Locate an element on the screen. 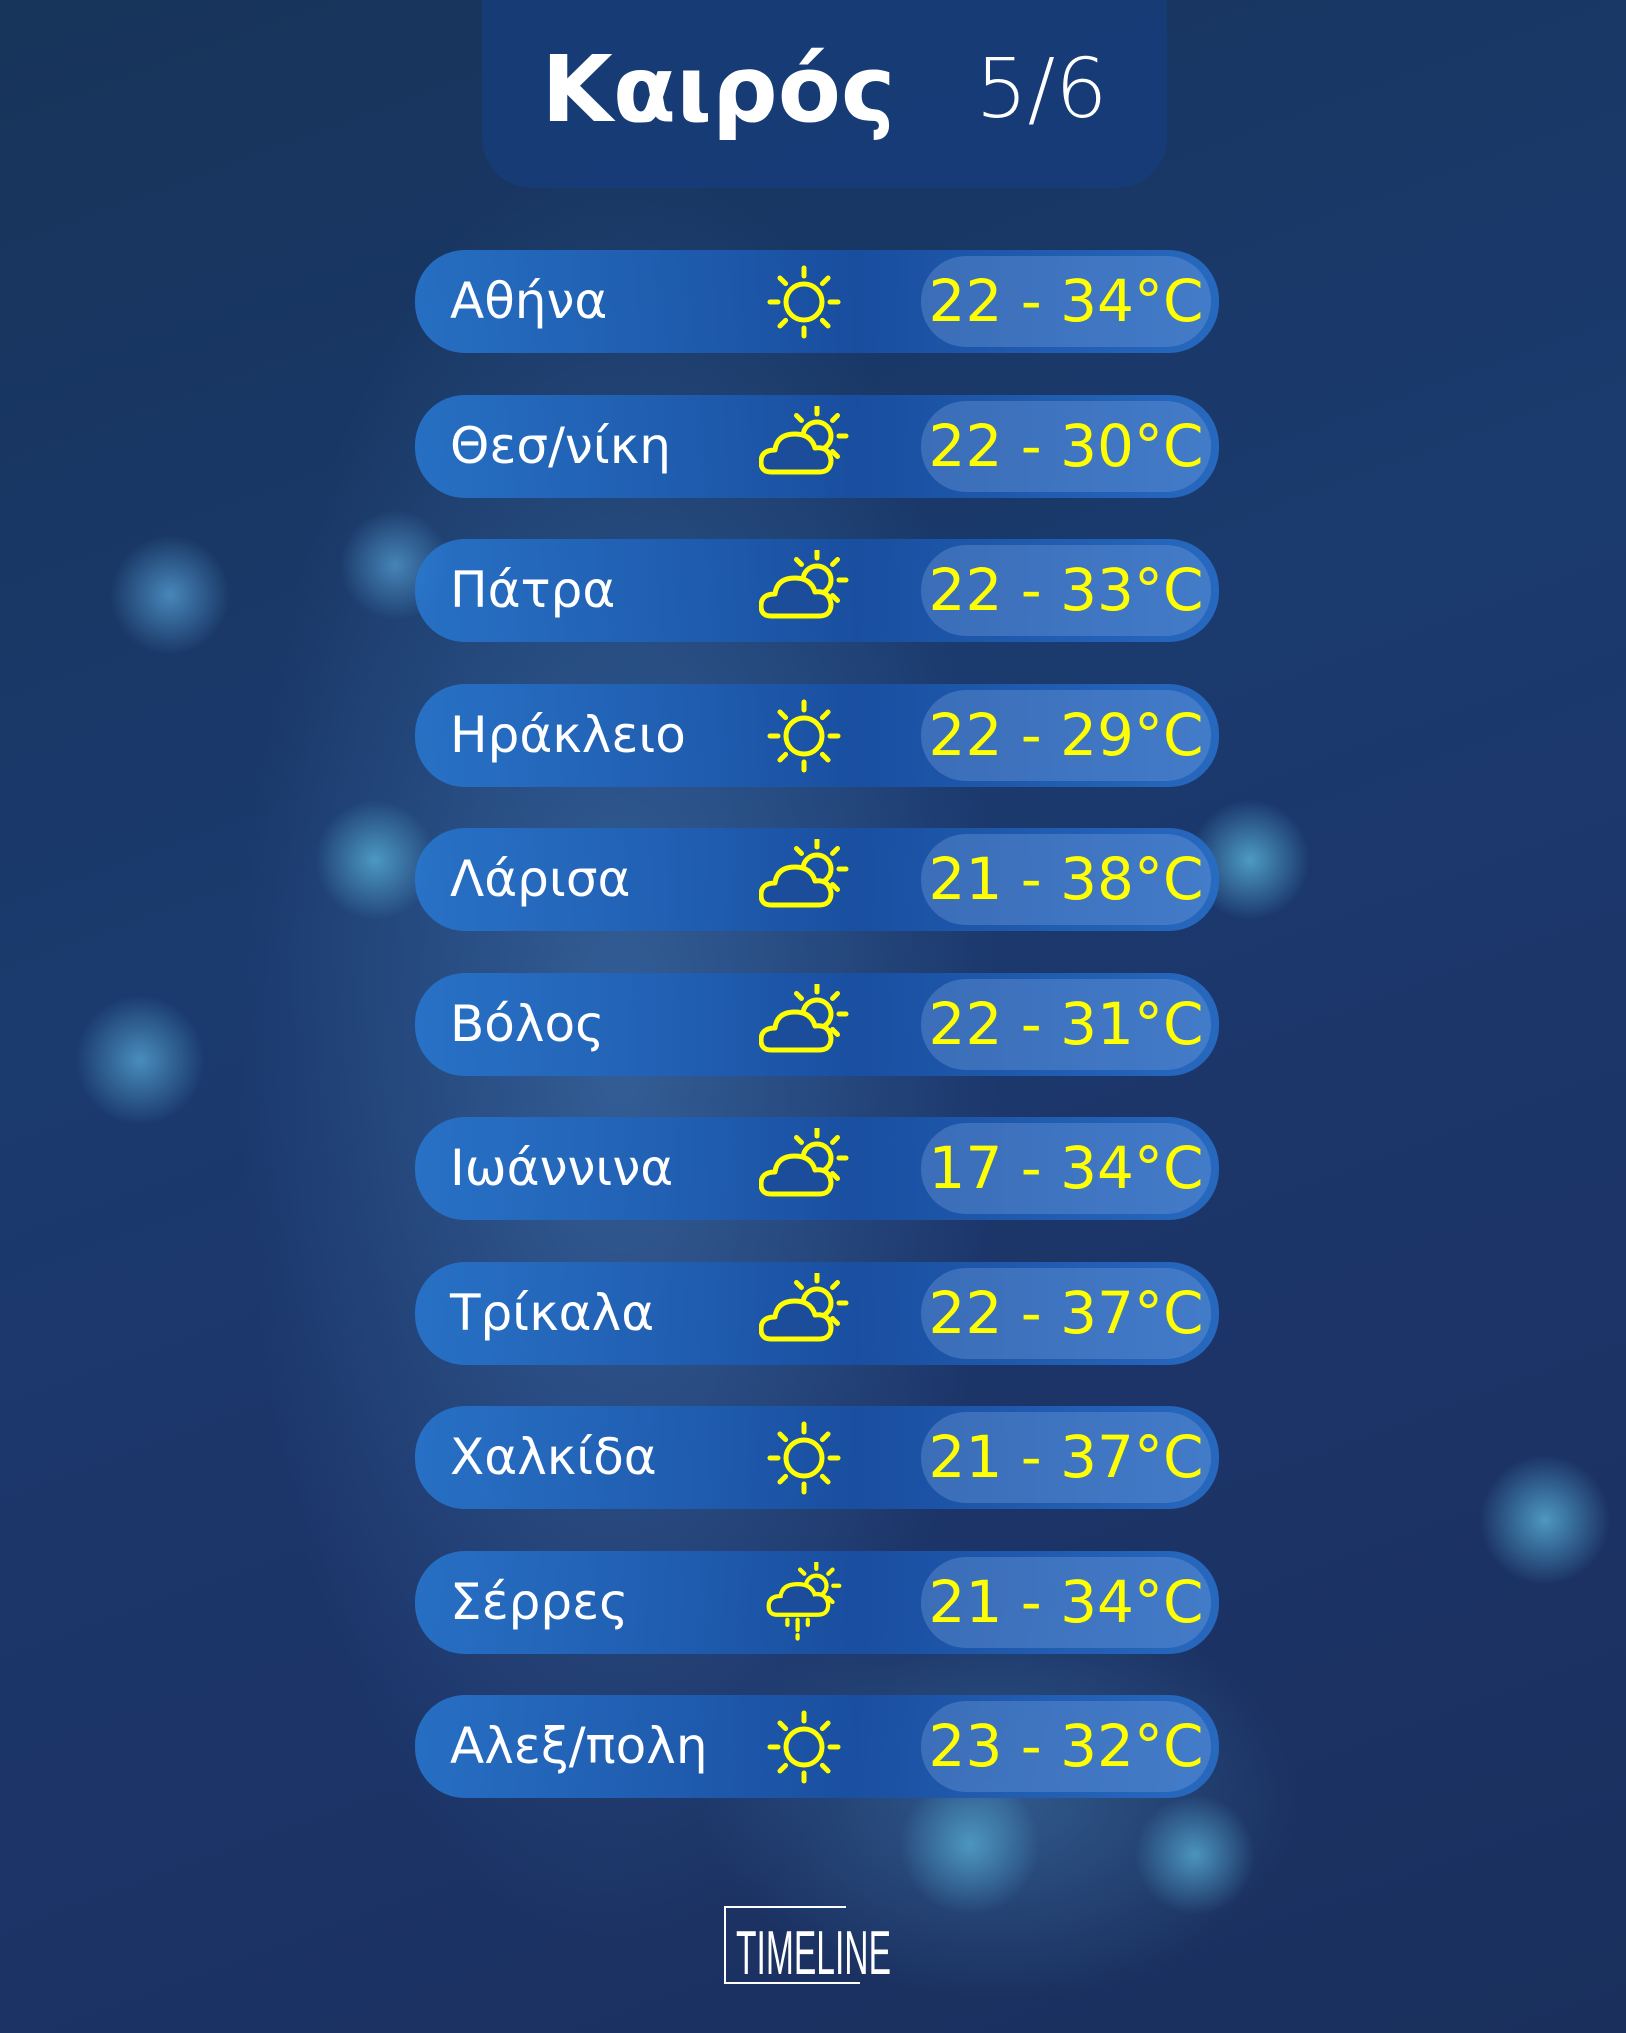 The height and width of the screenshot is (2033, 1626). rain-sun-icon is located at coordinates (804, 1602).